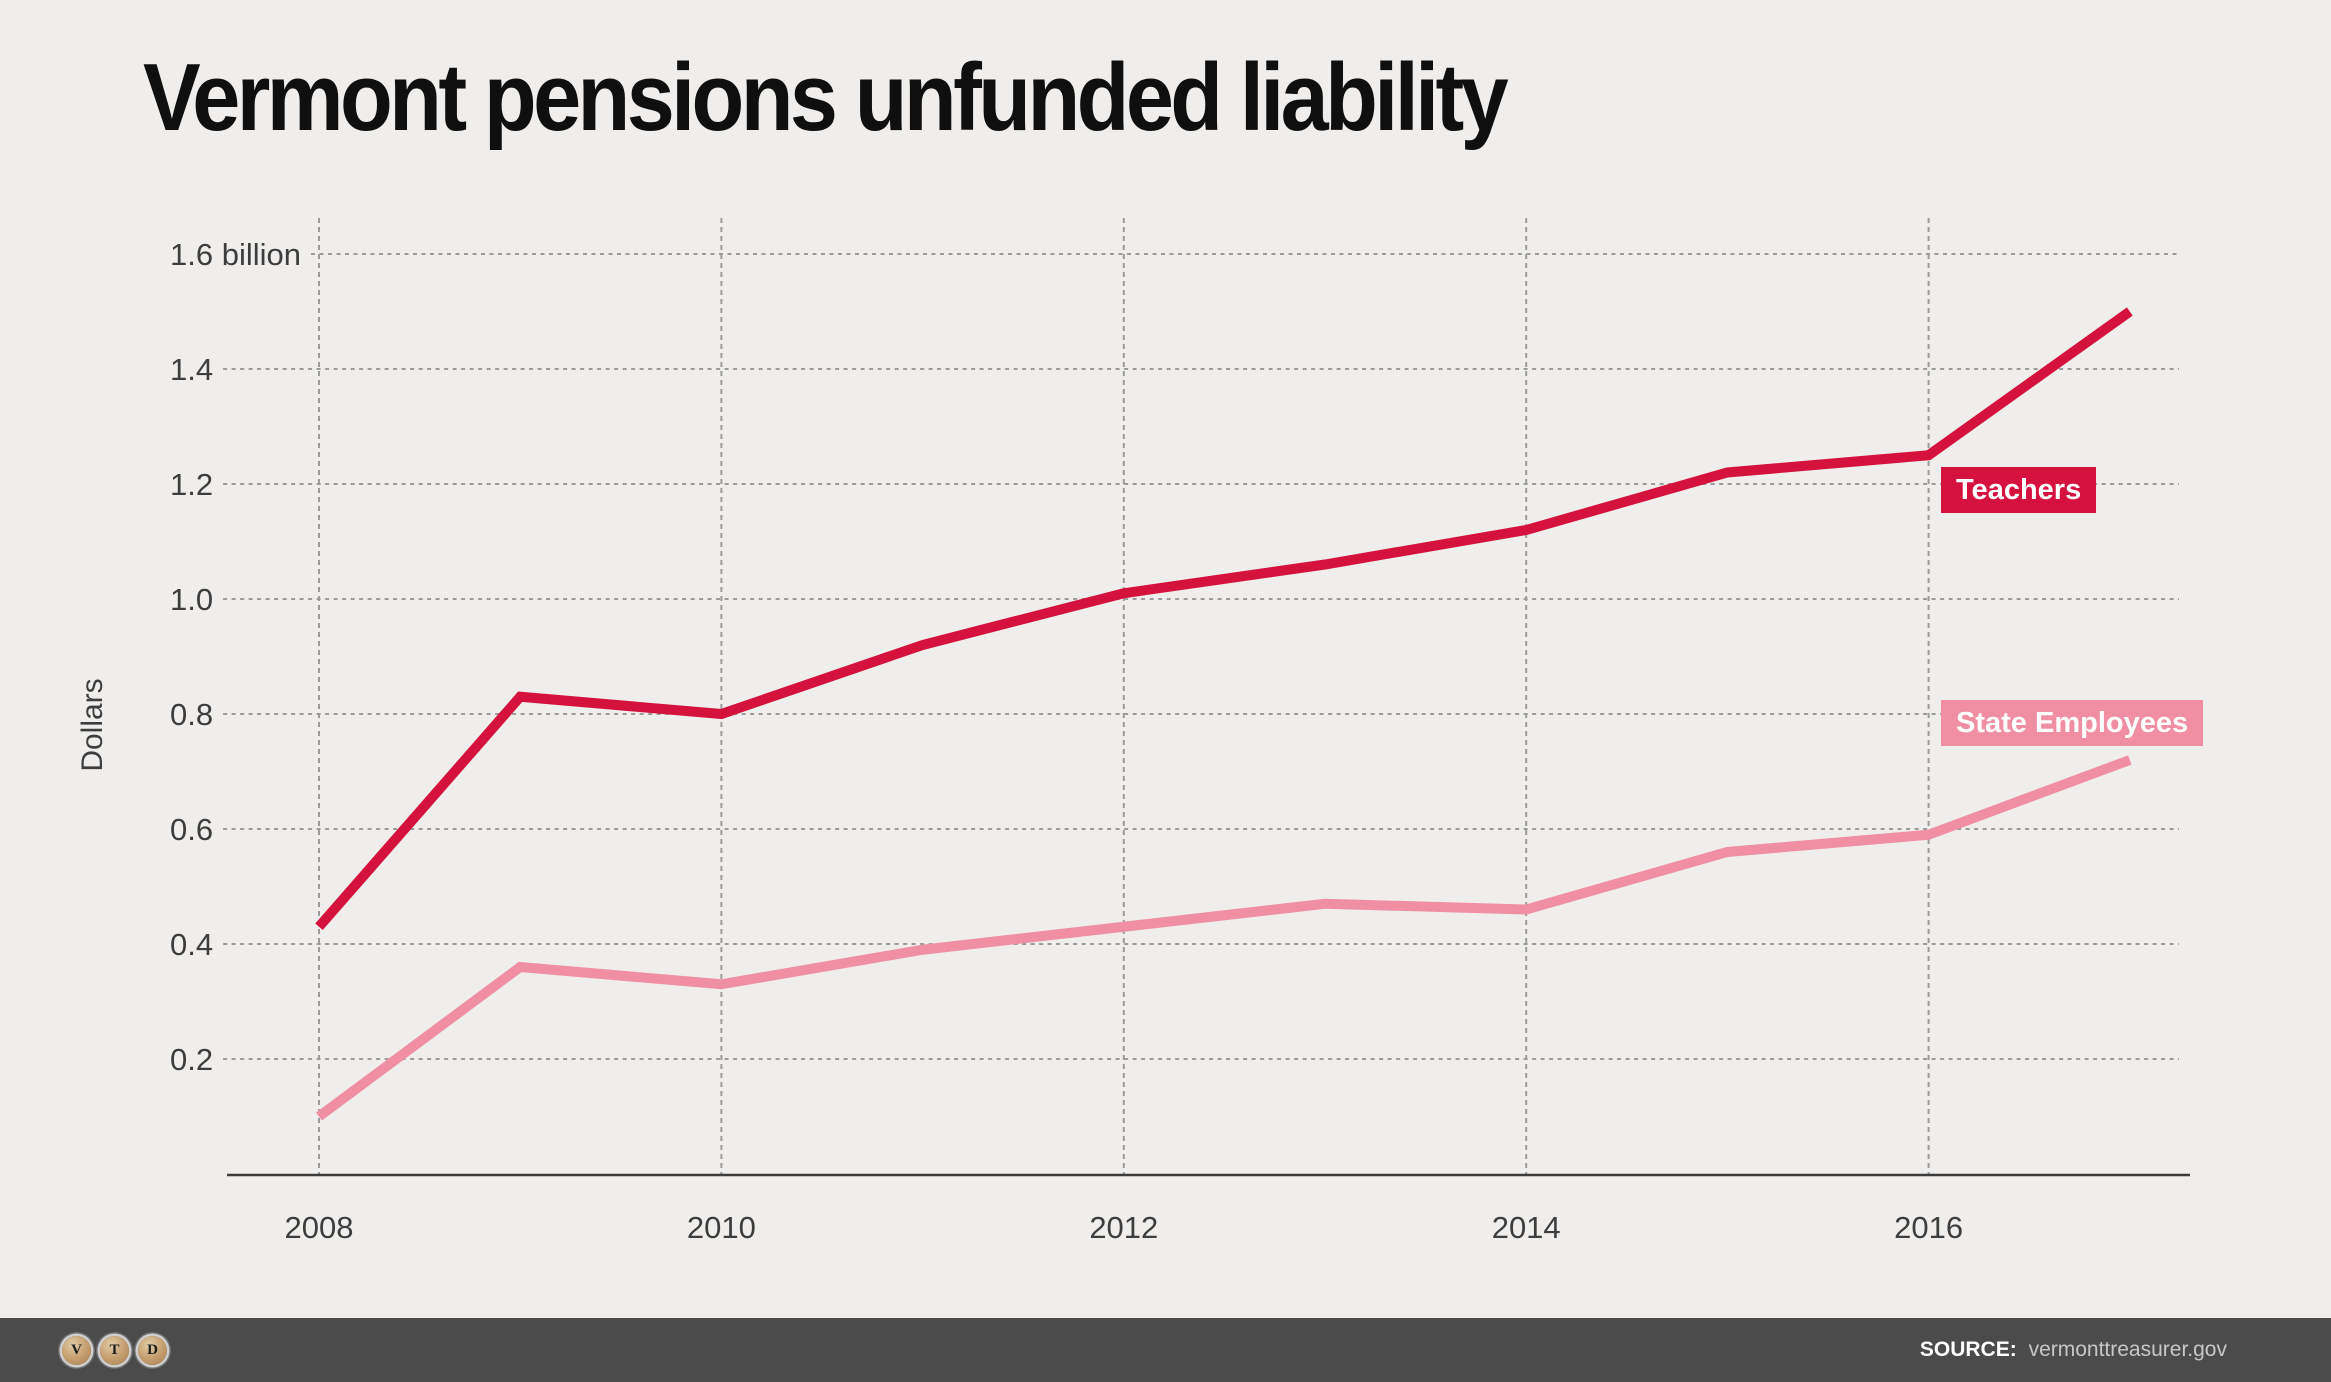  Describe the element at coordinates (76, 1350) in the screenshot. I see `logo-key-v-icon: V` at that location.